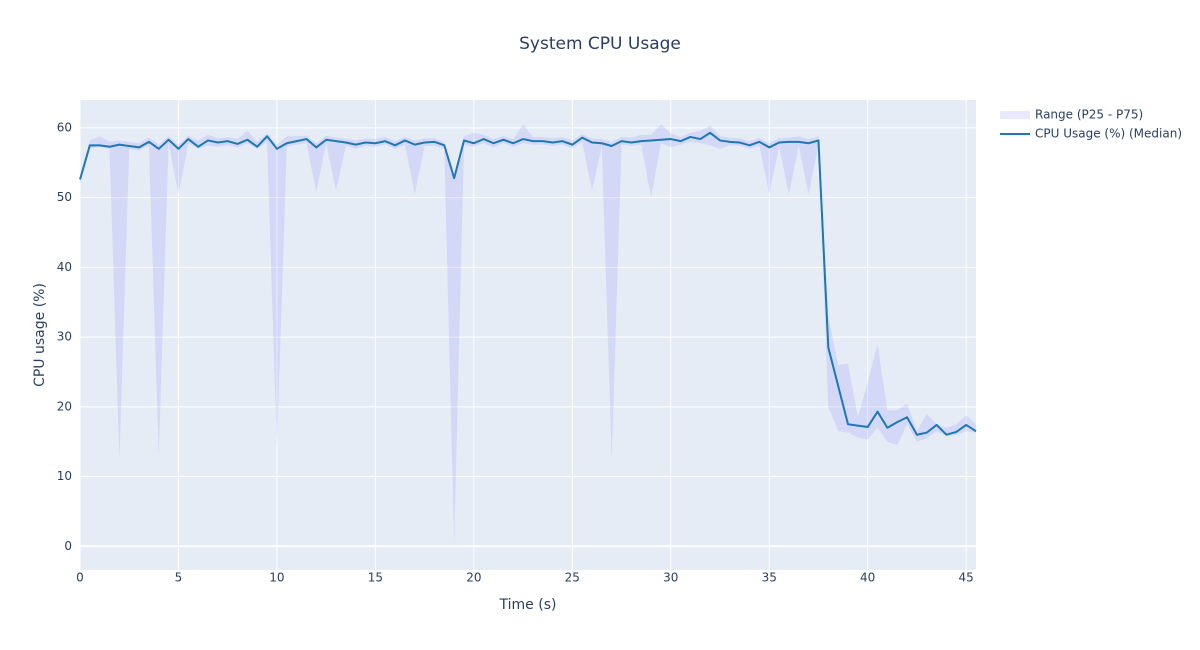 The width and height of the screenshot is (1200, 650). Describe the element at coordinates (64, 127) in the screenshot. I see `y-tick-label: 60` at that location.